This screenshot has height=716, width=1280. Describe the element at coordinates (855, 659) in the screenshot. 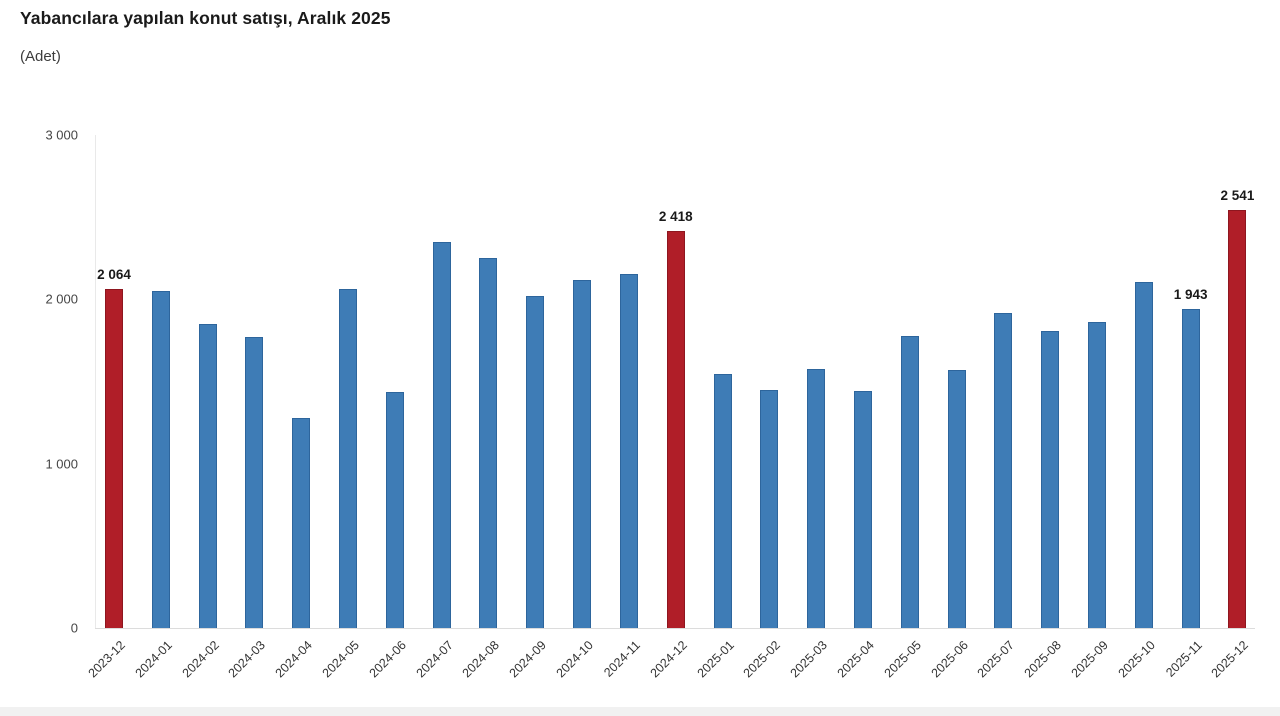

I see `x-axis-tick-label-2025-04: 2025-04` at that location.